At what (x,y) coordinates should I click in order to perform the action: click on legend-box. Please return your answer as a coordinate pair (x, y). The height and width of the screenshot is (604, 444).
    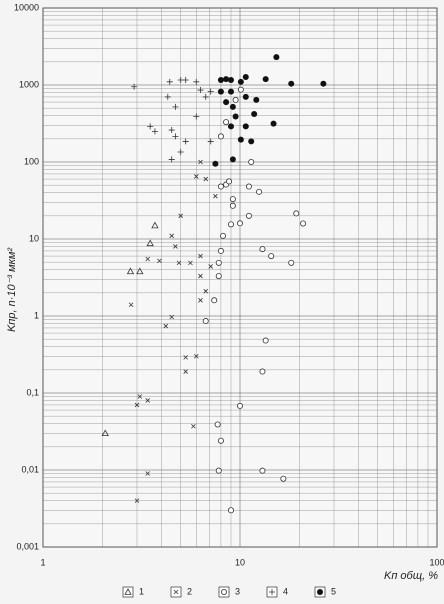
    Looking at the image, I should click on (128, 592).